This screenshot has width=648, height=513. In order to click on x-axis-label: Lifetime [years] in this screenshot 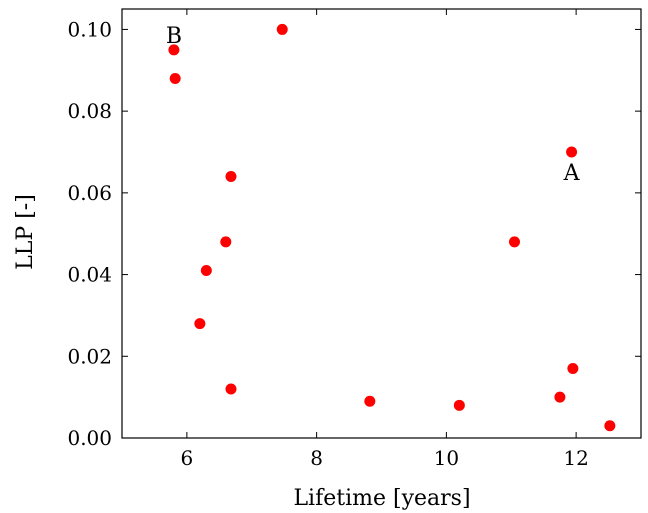, I will do `click(381, 498)`.